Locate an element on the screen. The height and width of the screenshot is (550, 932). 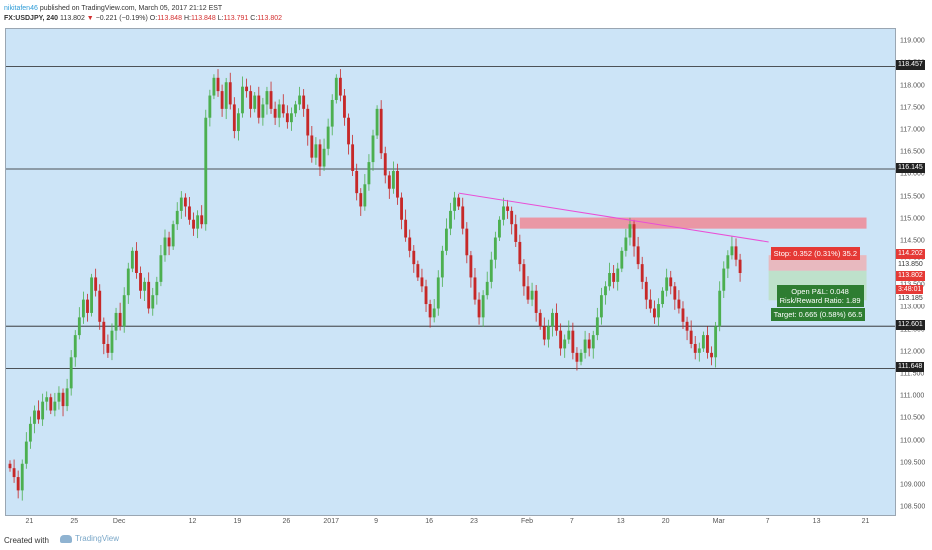
y-tick-label: 116.500 is located at coordinates (912, 152).